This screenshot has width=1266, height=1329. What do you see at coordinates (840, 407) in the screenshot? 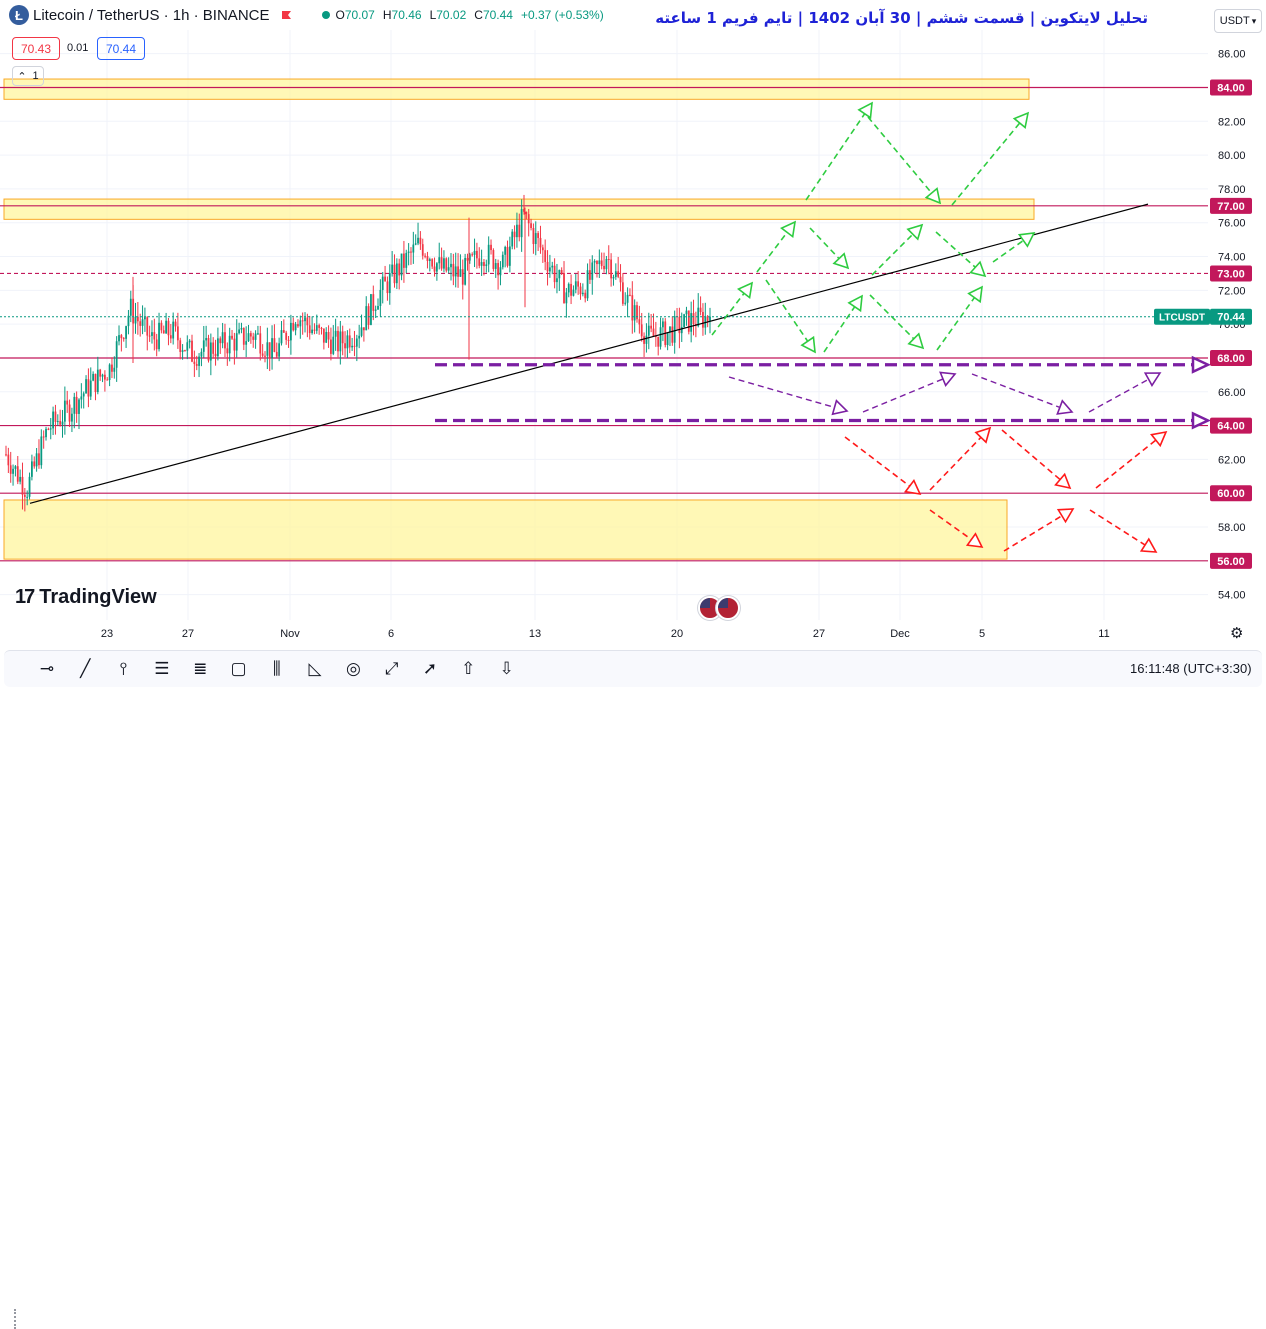
I see `purple-projection-arrow-head` at bounding box center [840, 407].